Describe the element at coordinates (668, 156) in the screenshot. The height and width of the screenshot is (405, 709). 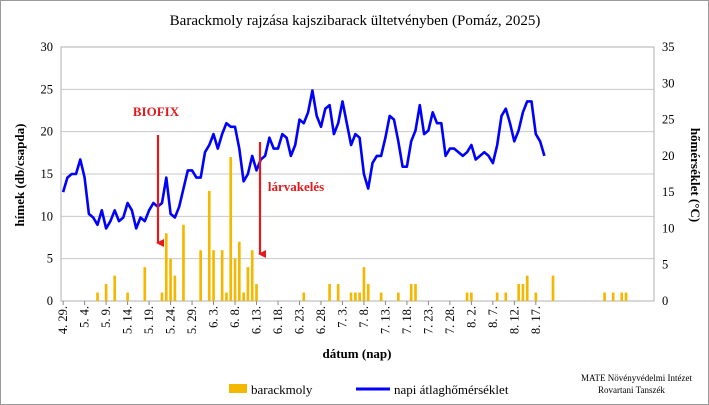
I see `y-right-tick-label: 20` at that location.